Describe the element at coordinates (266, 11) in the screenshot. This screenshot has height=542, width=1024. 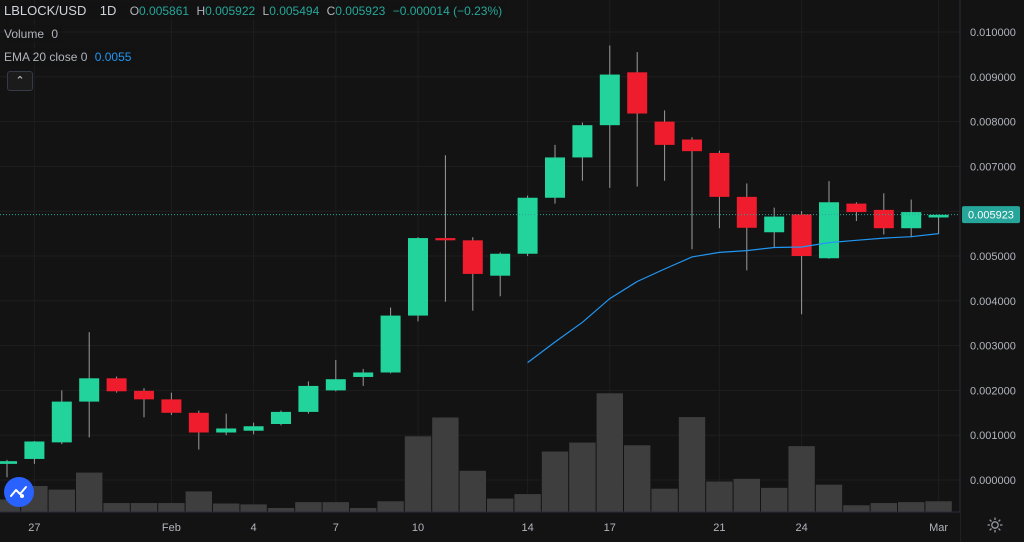
I see `low-label: L` at that location.